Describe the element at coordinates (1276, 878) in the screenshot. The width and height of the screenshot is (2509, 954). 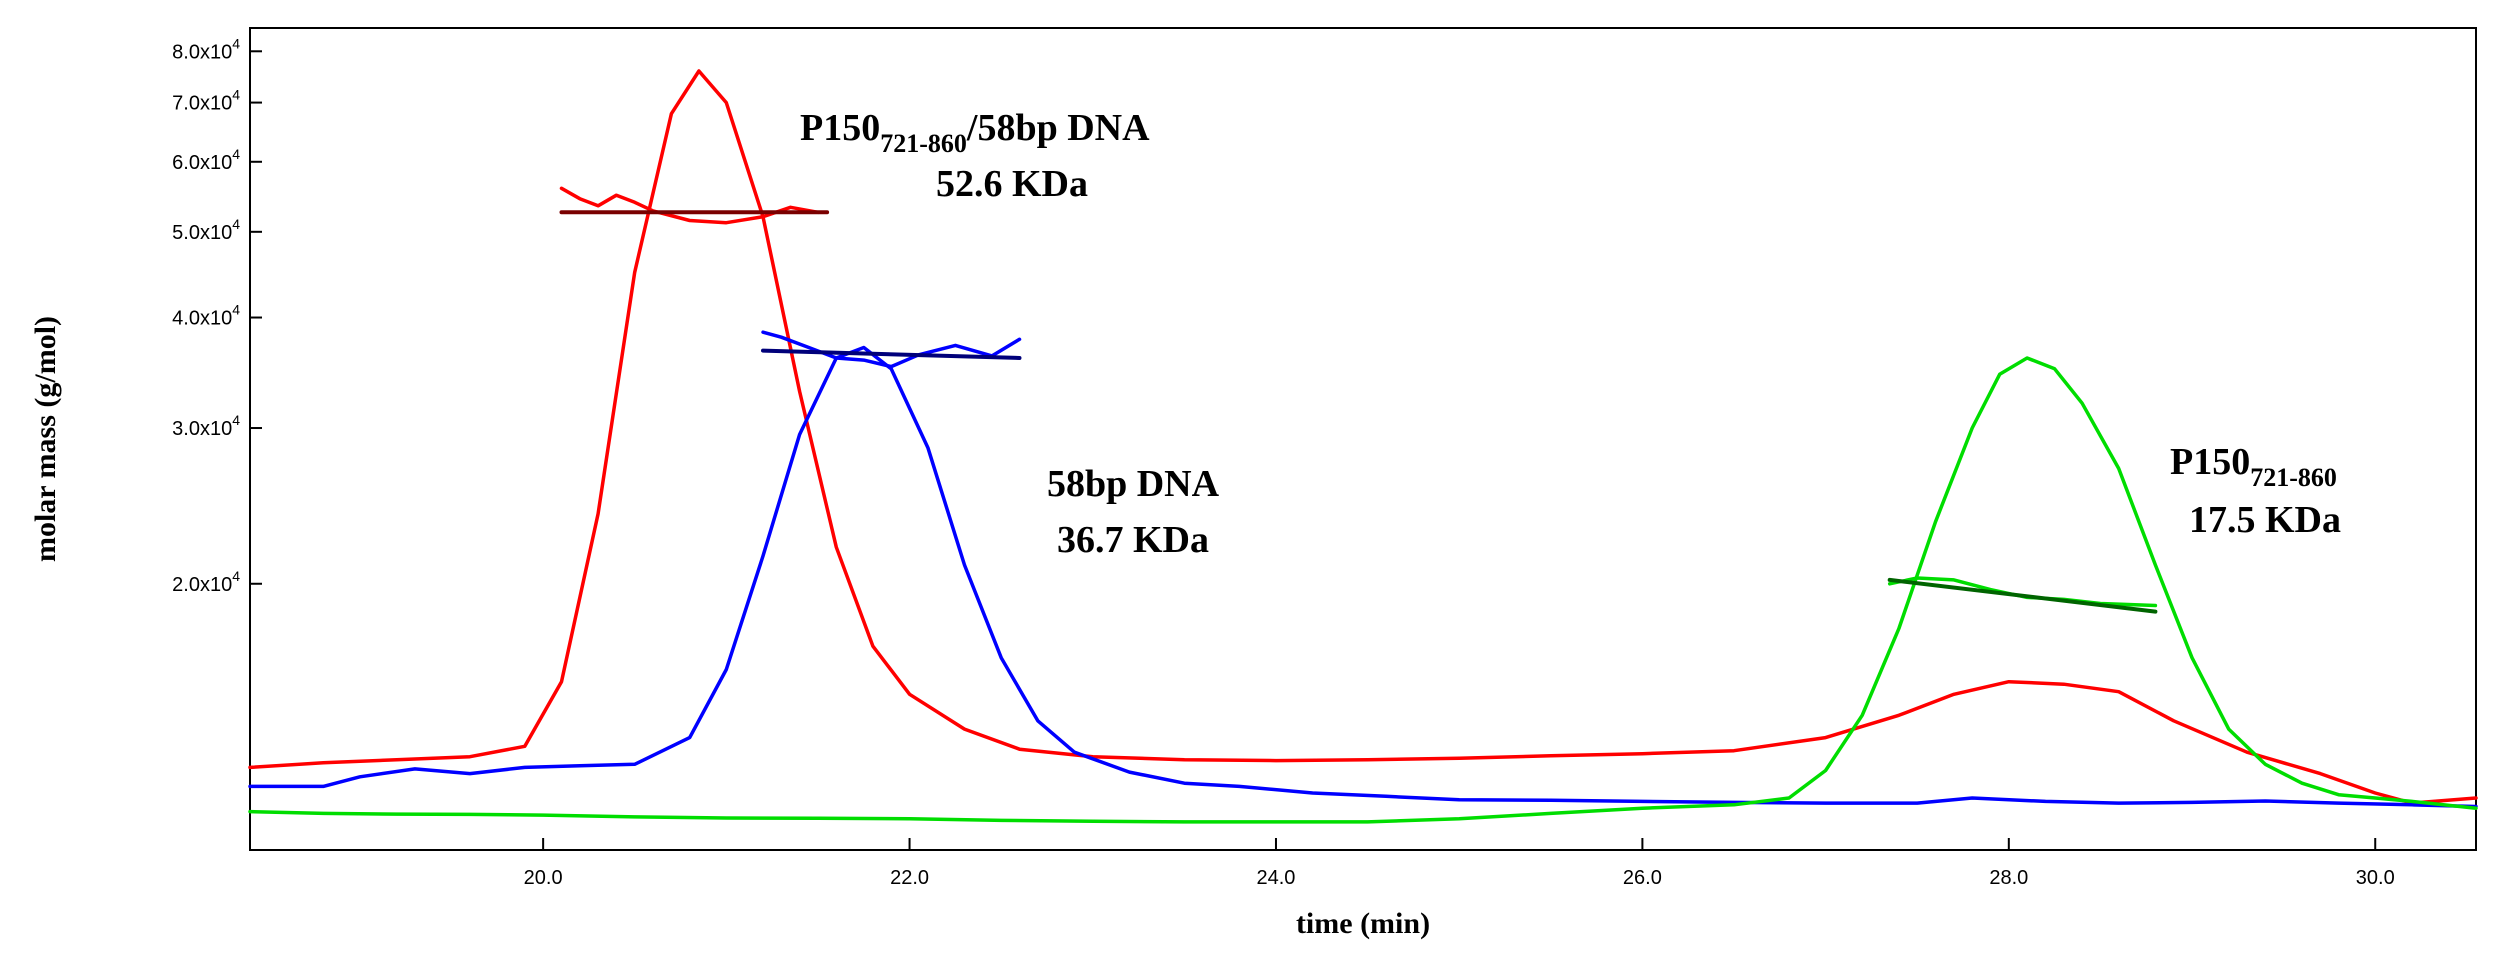
I see `x-tick-label: 24.0` at that location.